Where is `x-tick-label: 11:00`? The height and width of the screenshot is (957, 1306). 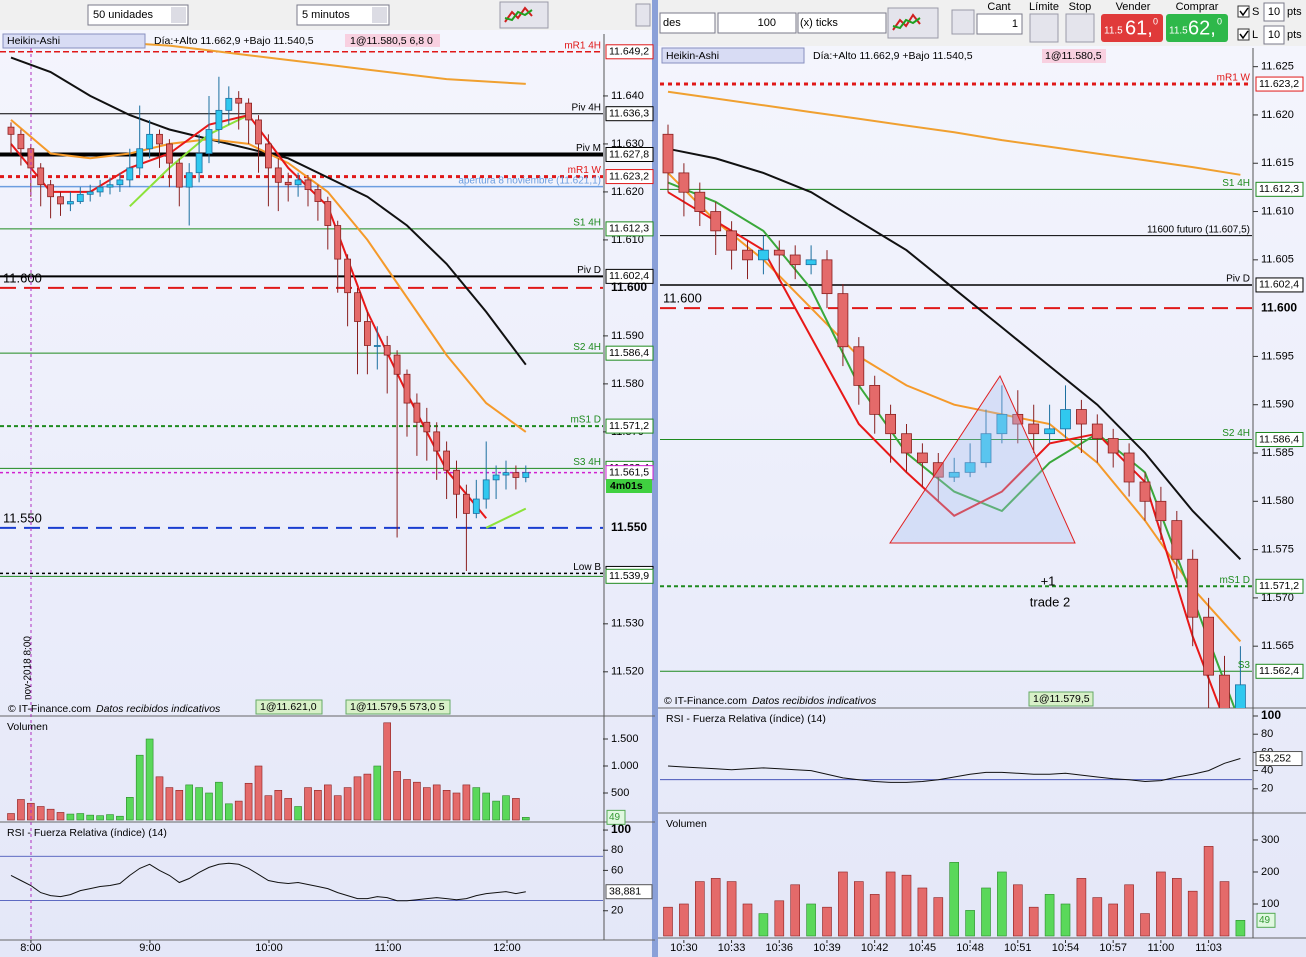 x-tick-label: 11:00 is located at coordinates (388, 948).